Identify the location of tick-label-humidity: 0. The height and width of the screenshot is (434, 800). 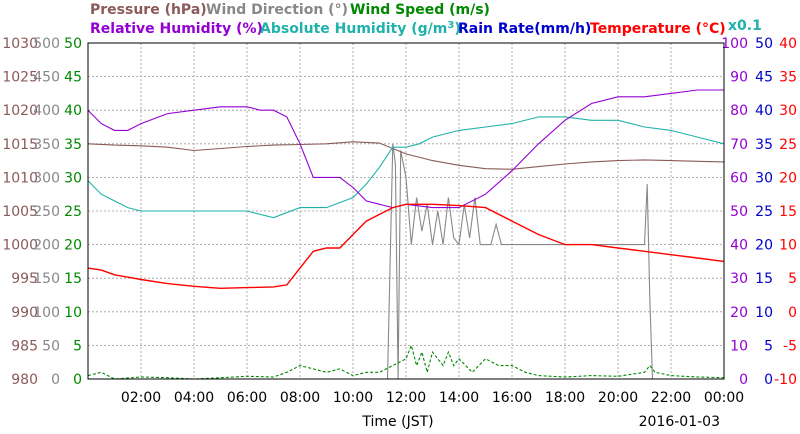
(743, 380).